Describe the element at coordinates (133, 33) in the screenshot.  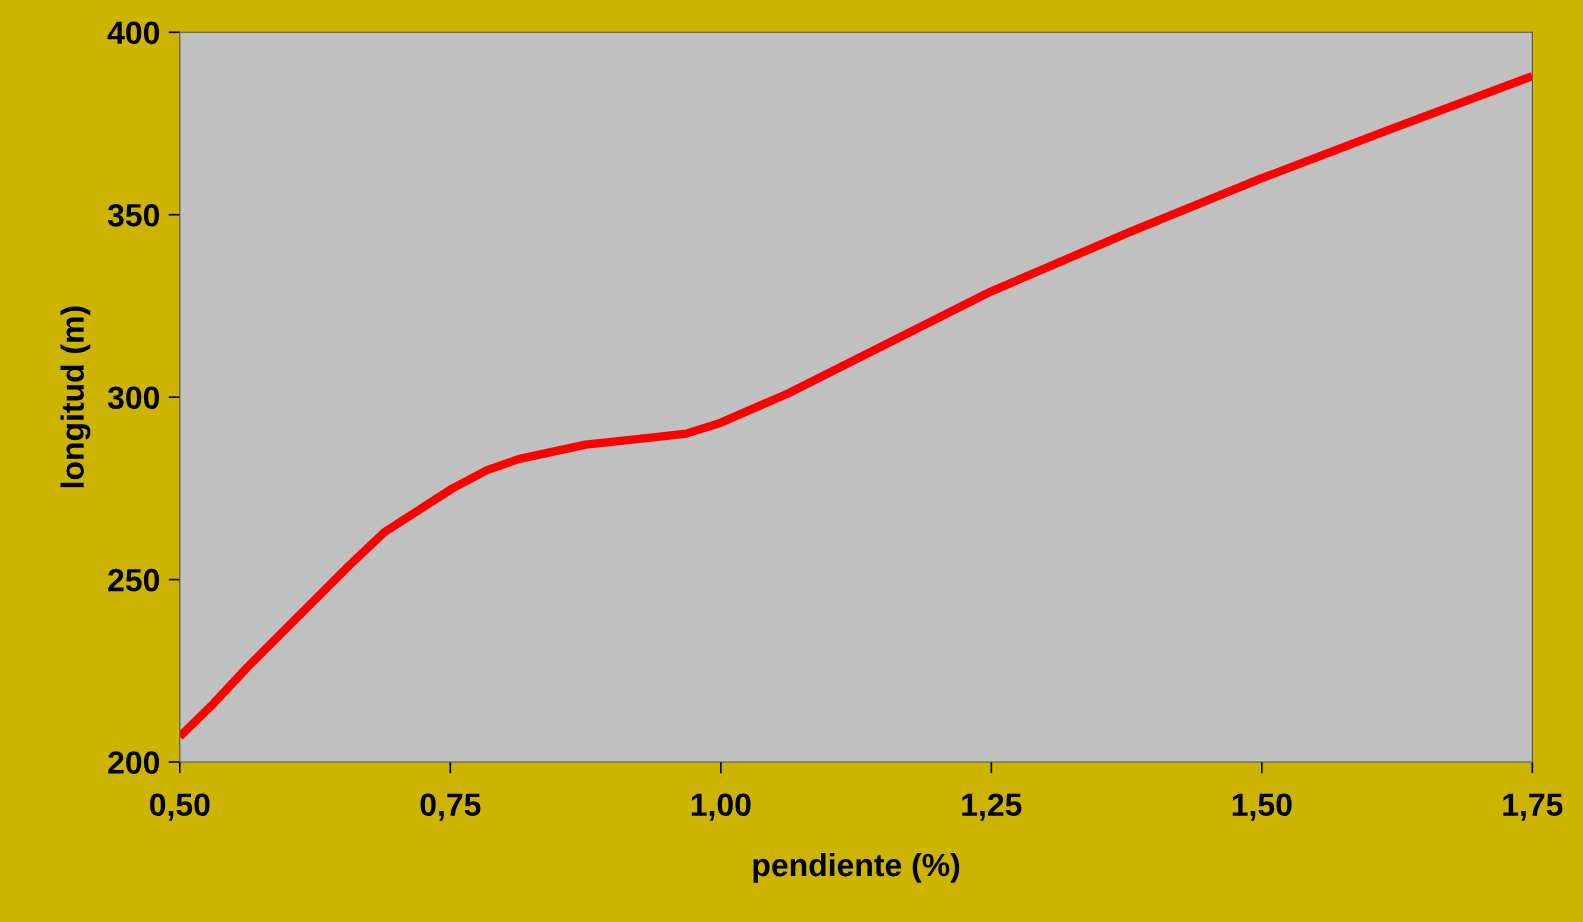
I see `y-tick-label: 400` at that location.